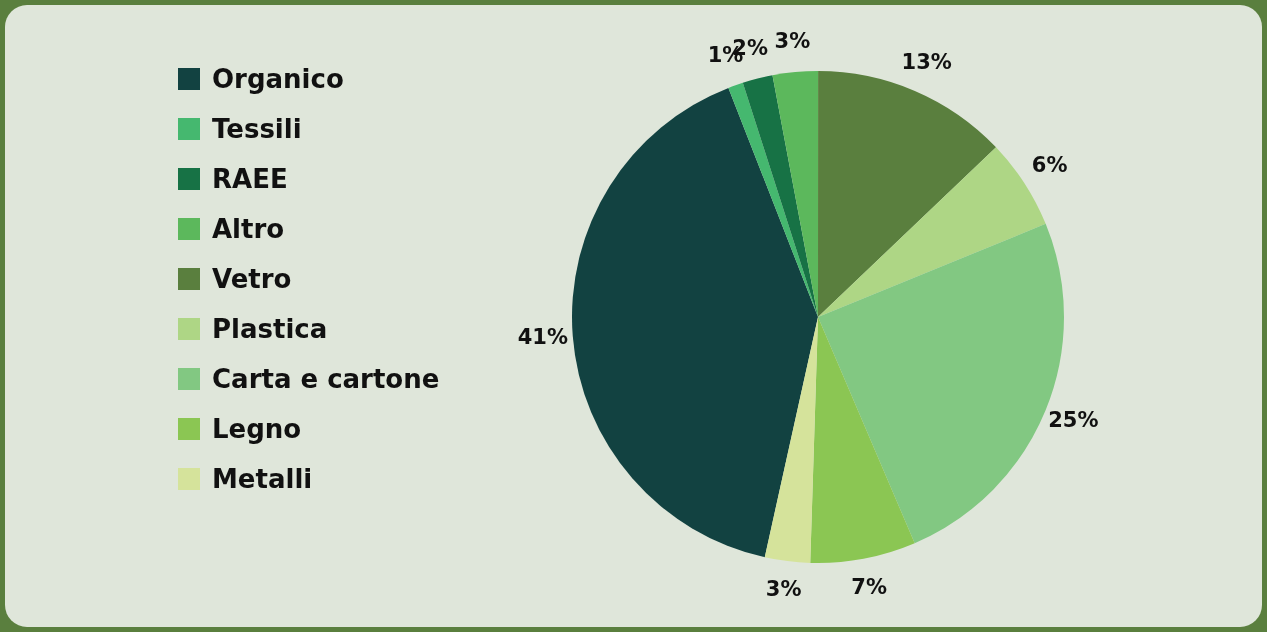  What do you see at coordinates (926, 61) in the screenshot?
I see `data-label: 13%` at bounding box center [926, 61].